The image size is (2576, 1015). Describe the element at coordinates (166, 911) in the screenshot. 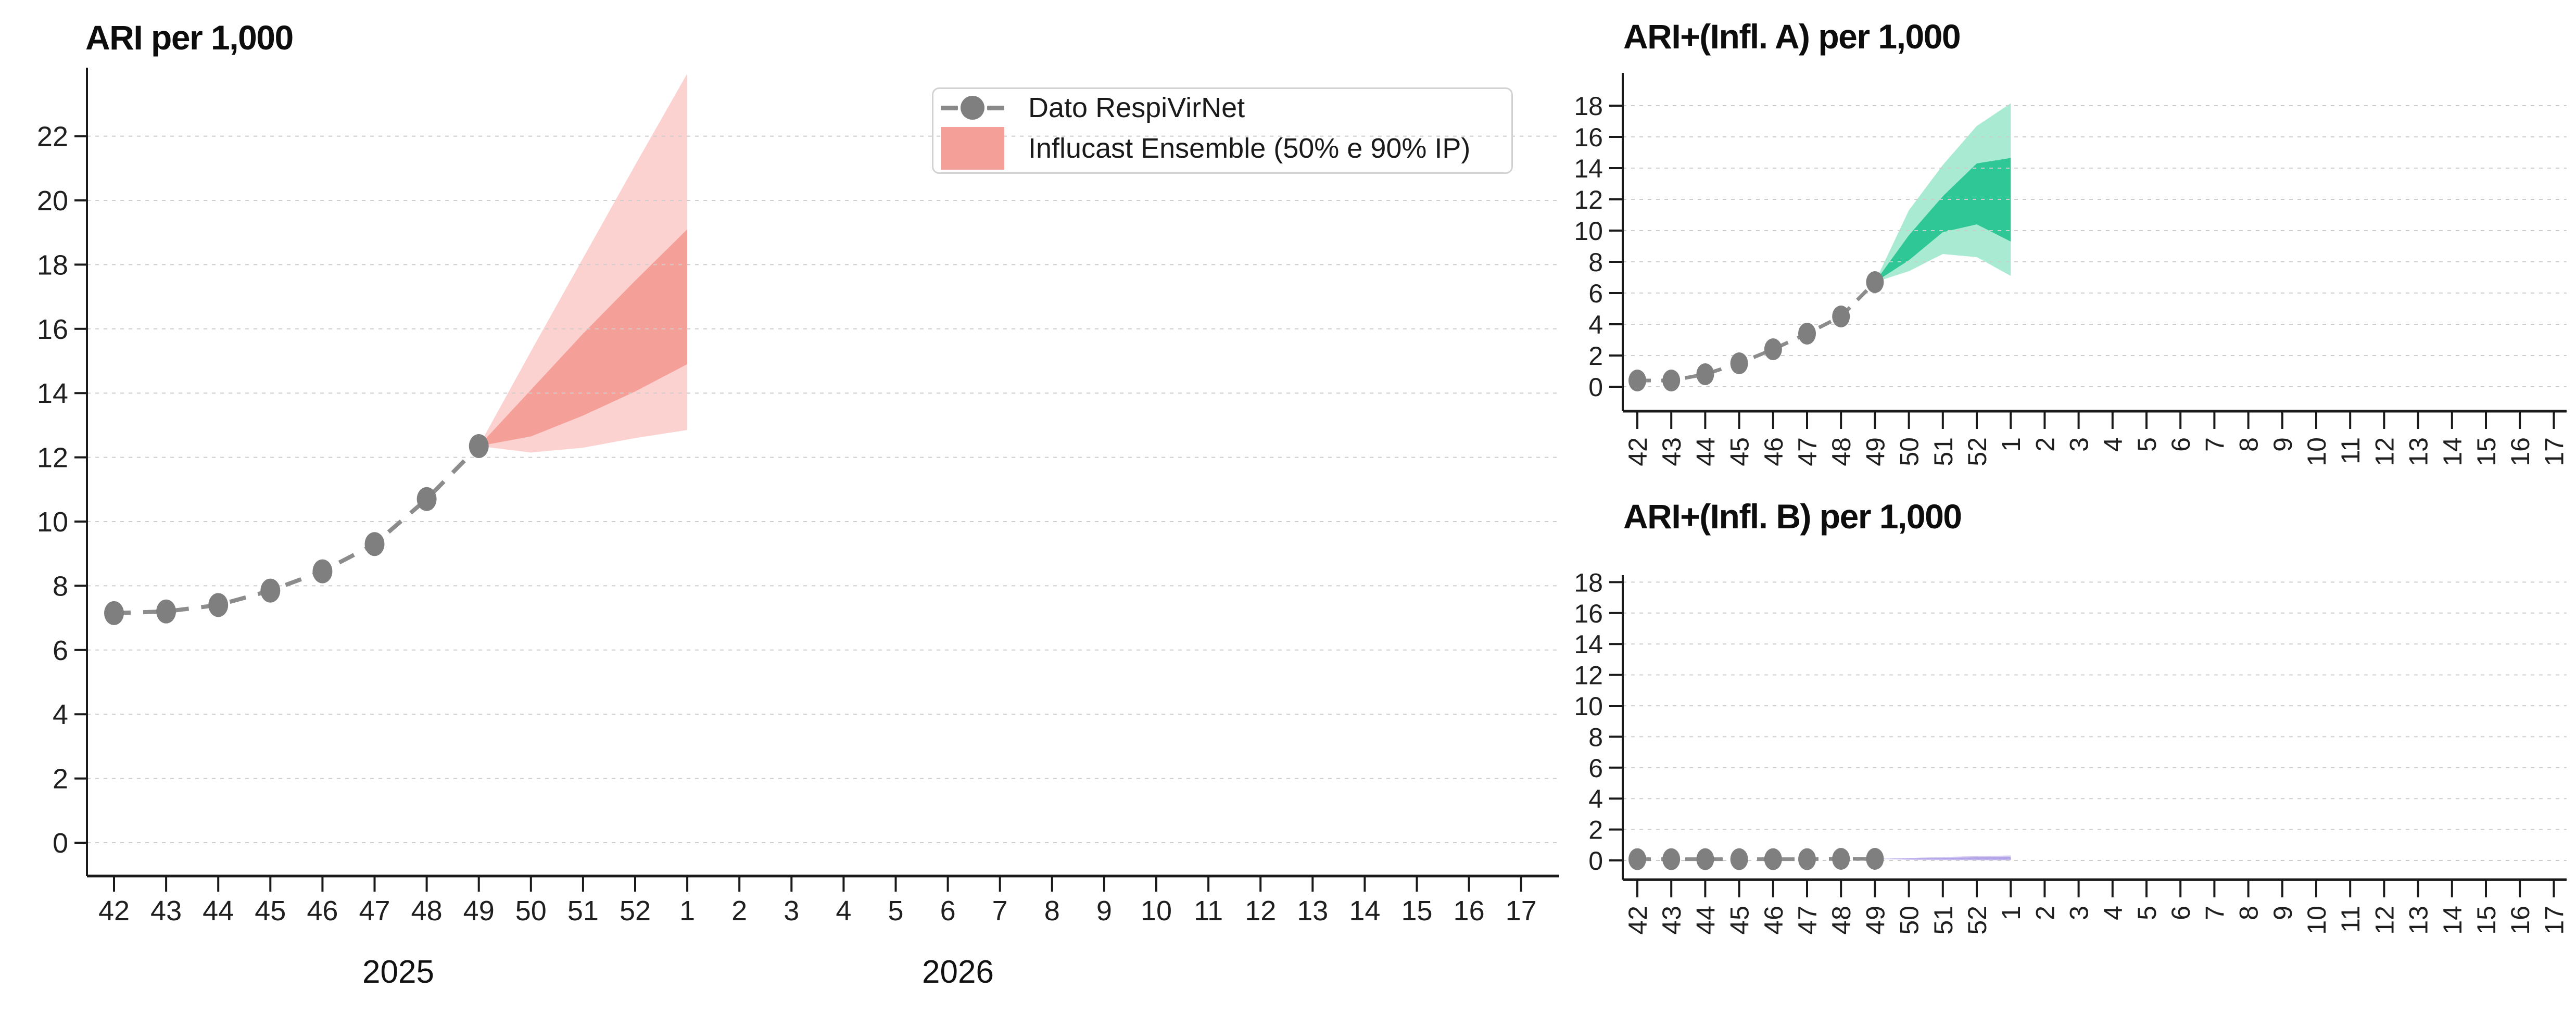

I see `x-tick-label: 43` at that location.